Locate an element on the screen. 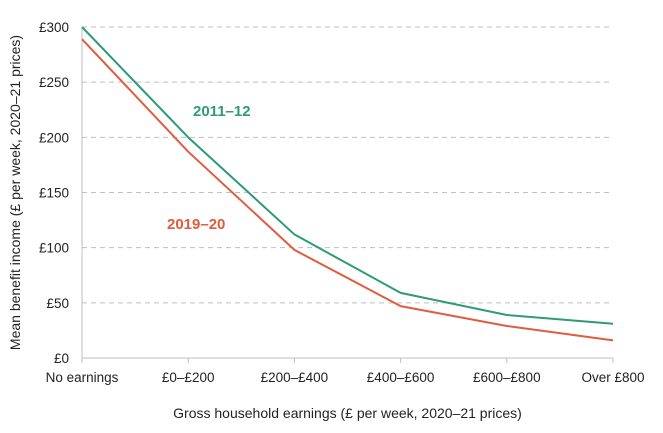 The width and height of the screenshot is (663, 433). x-tick-label: No earnings is located at coordinates (82, 377).